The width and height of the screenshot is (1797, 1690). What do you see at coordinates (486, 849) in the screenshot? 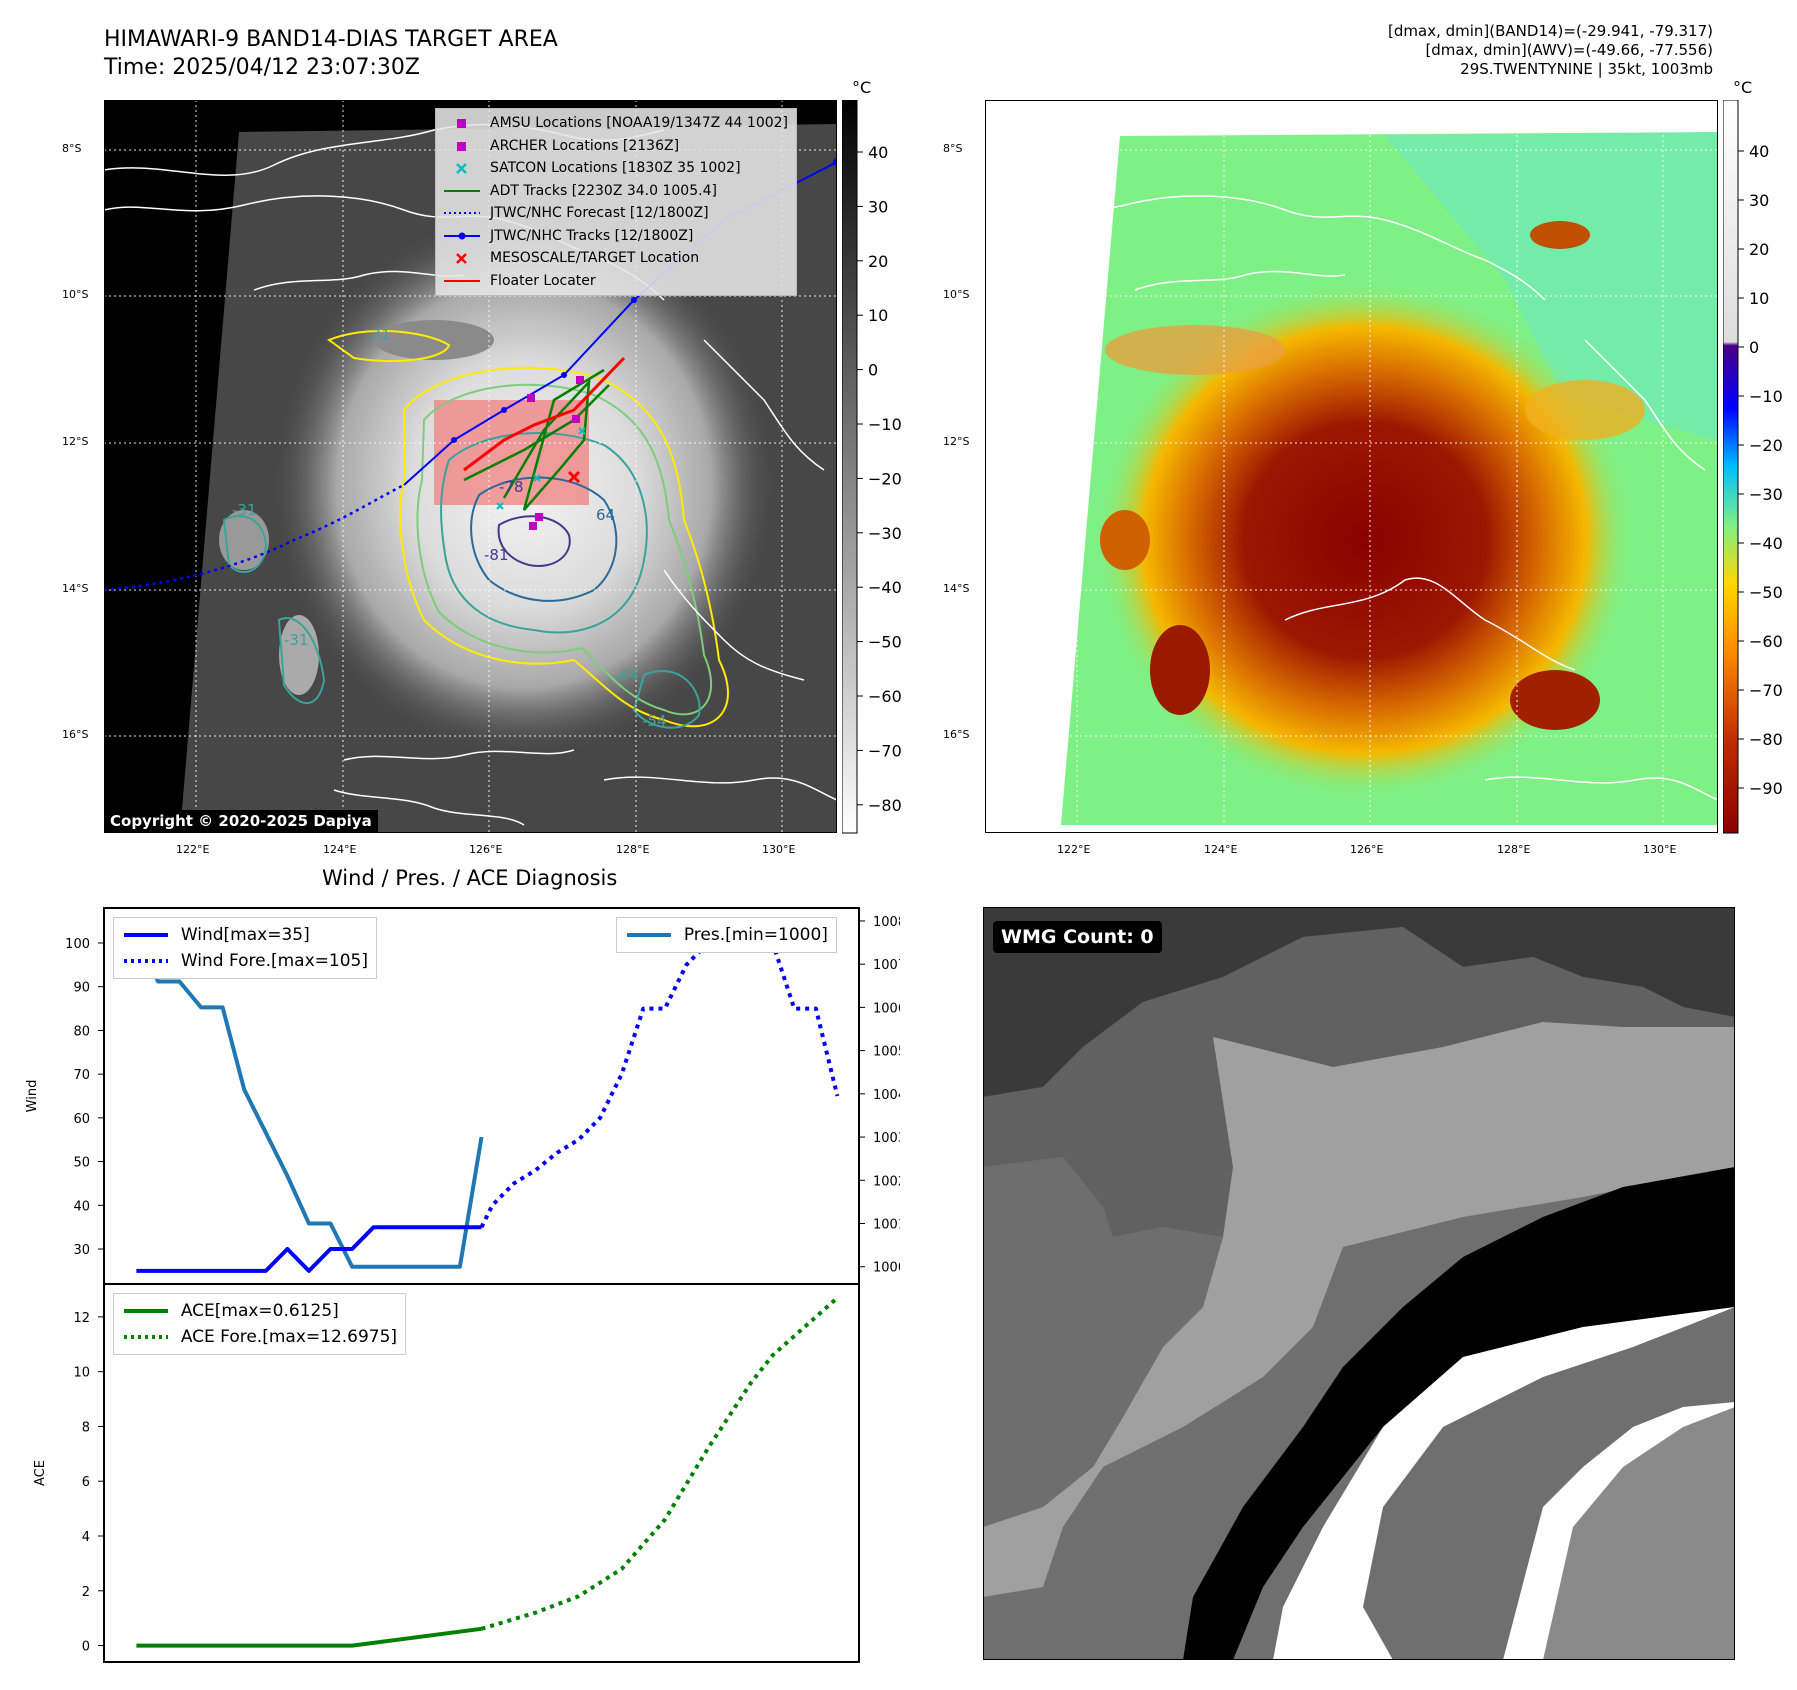
I see `lon-label: 126°E` at bounding box center [486, 849].